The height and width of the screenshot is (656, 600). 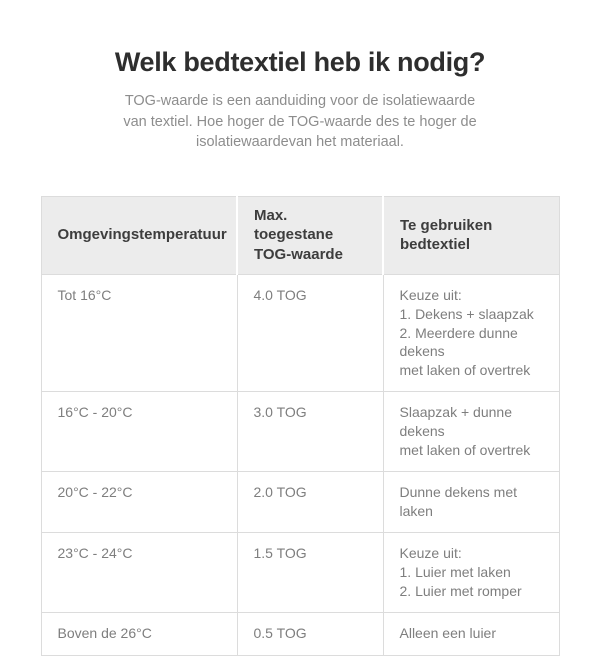 I want to click on cell-tog-value: 0.5 TOG, so click(x=310, y=634).